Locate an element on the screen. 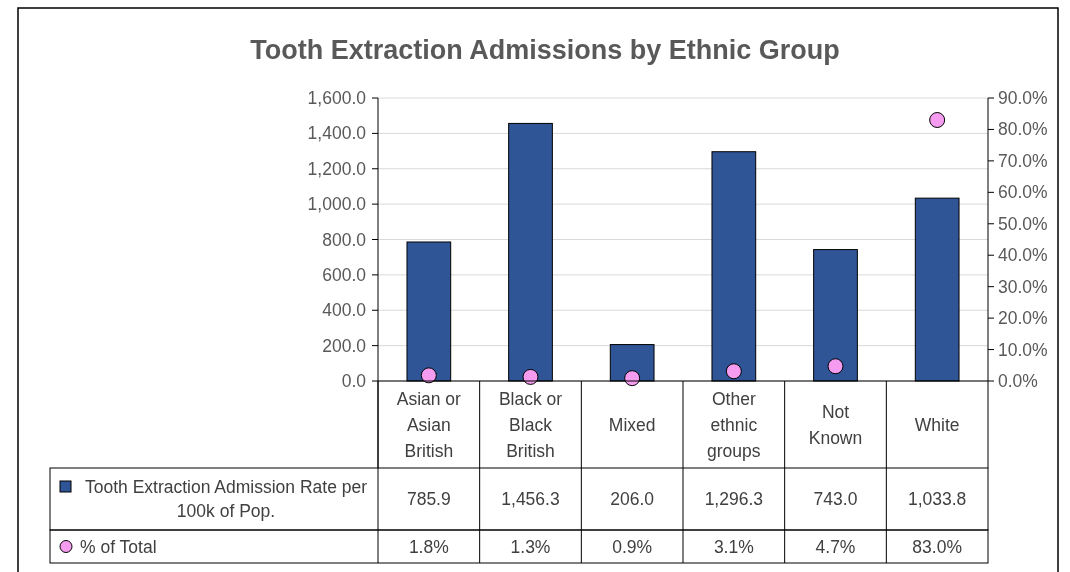  legend-label: % of Total is located at coordinates (118, 546).